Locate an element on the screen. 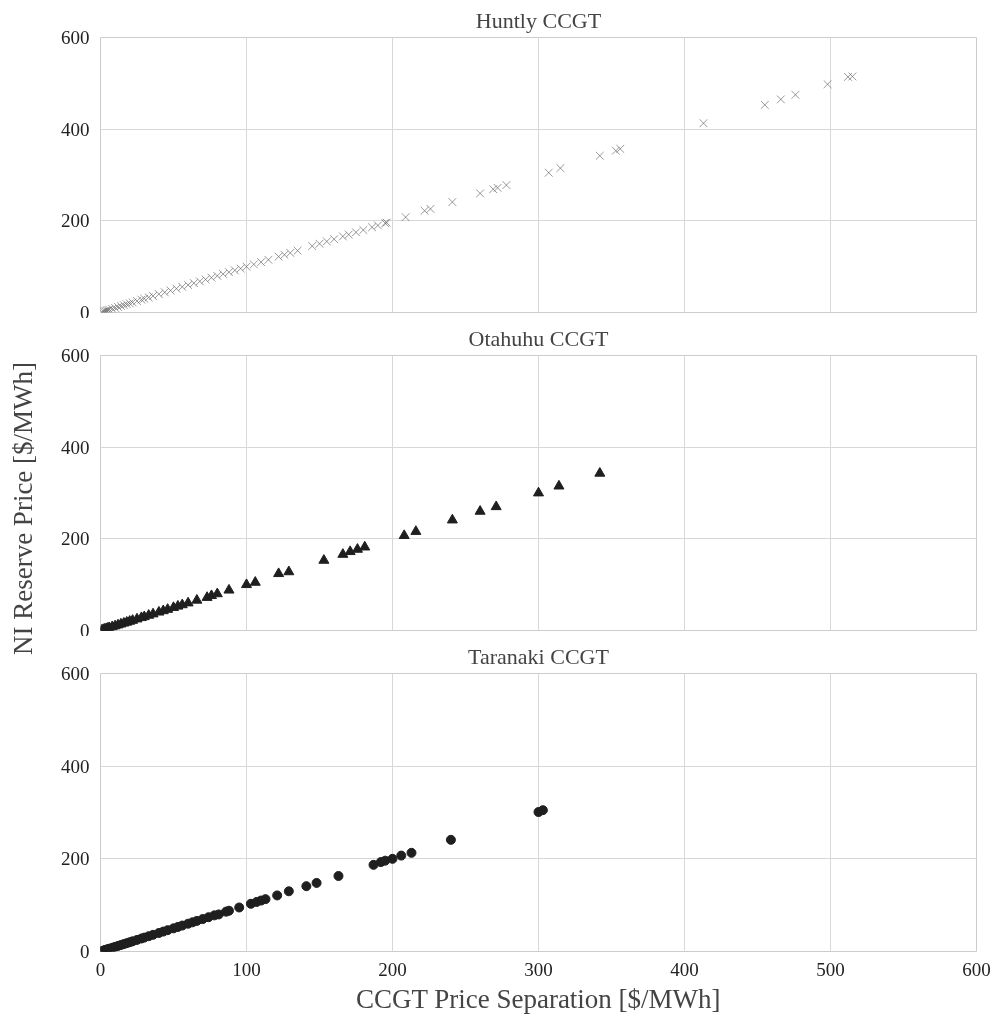 The width and height of the screenshot is (1006, 1016). x-axis-title: CCGT Price Separation [$/MWh] is located at coordinates (538, 998).